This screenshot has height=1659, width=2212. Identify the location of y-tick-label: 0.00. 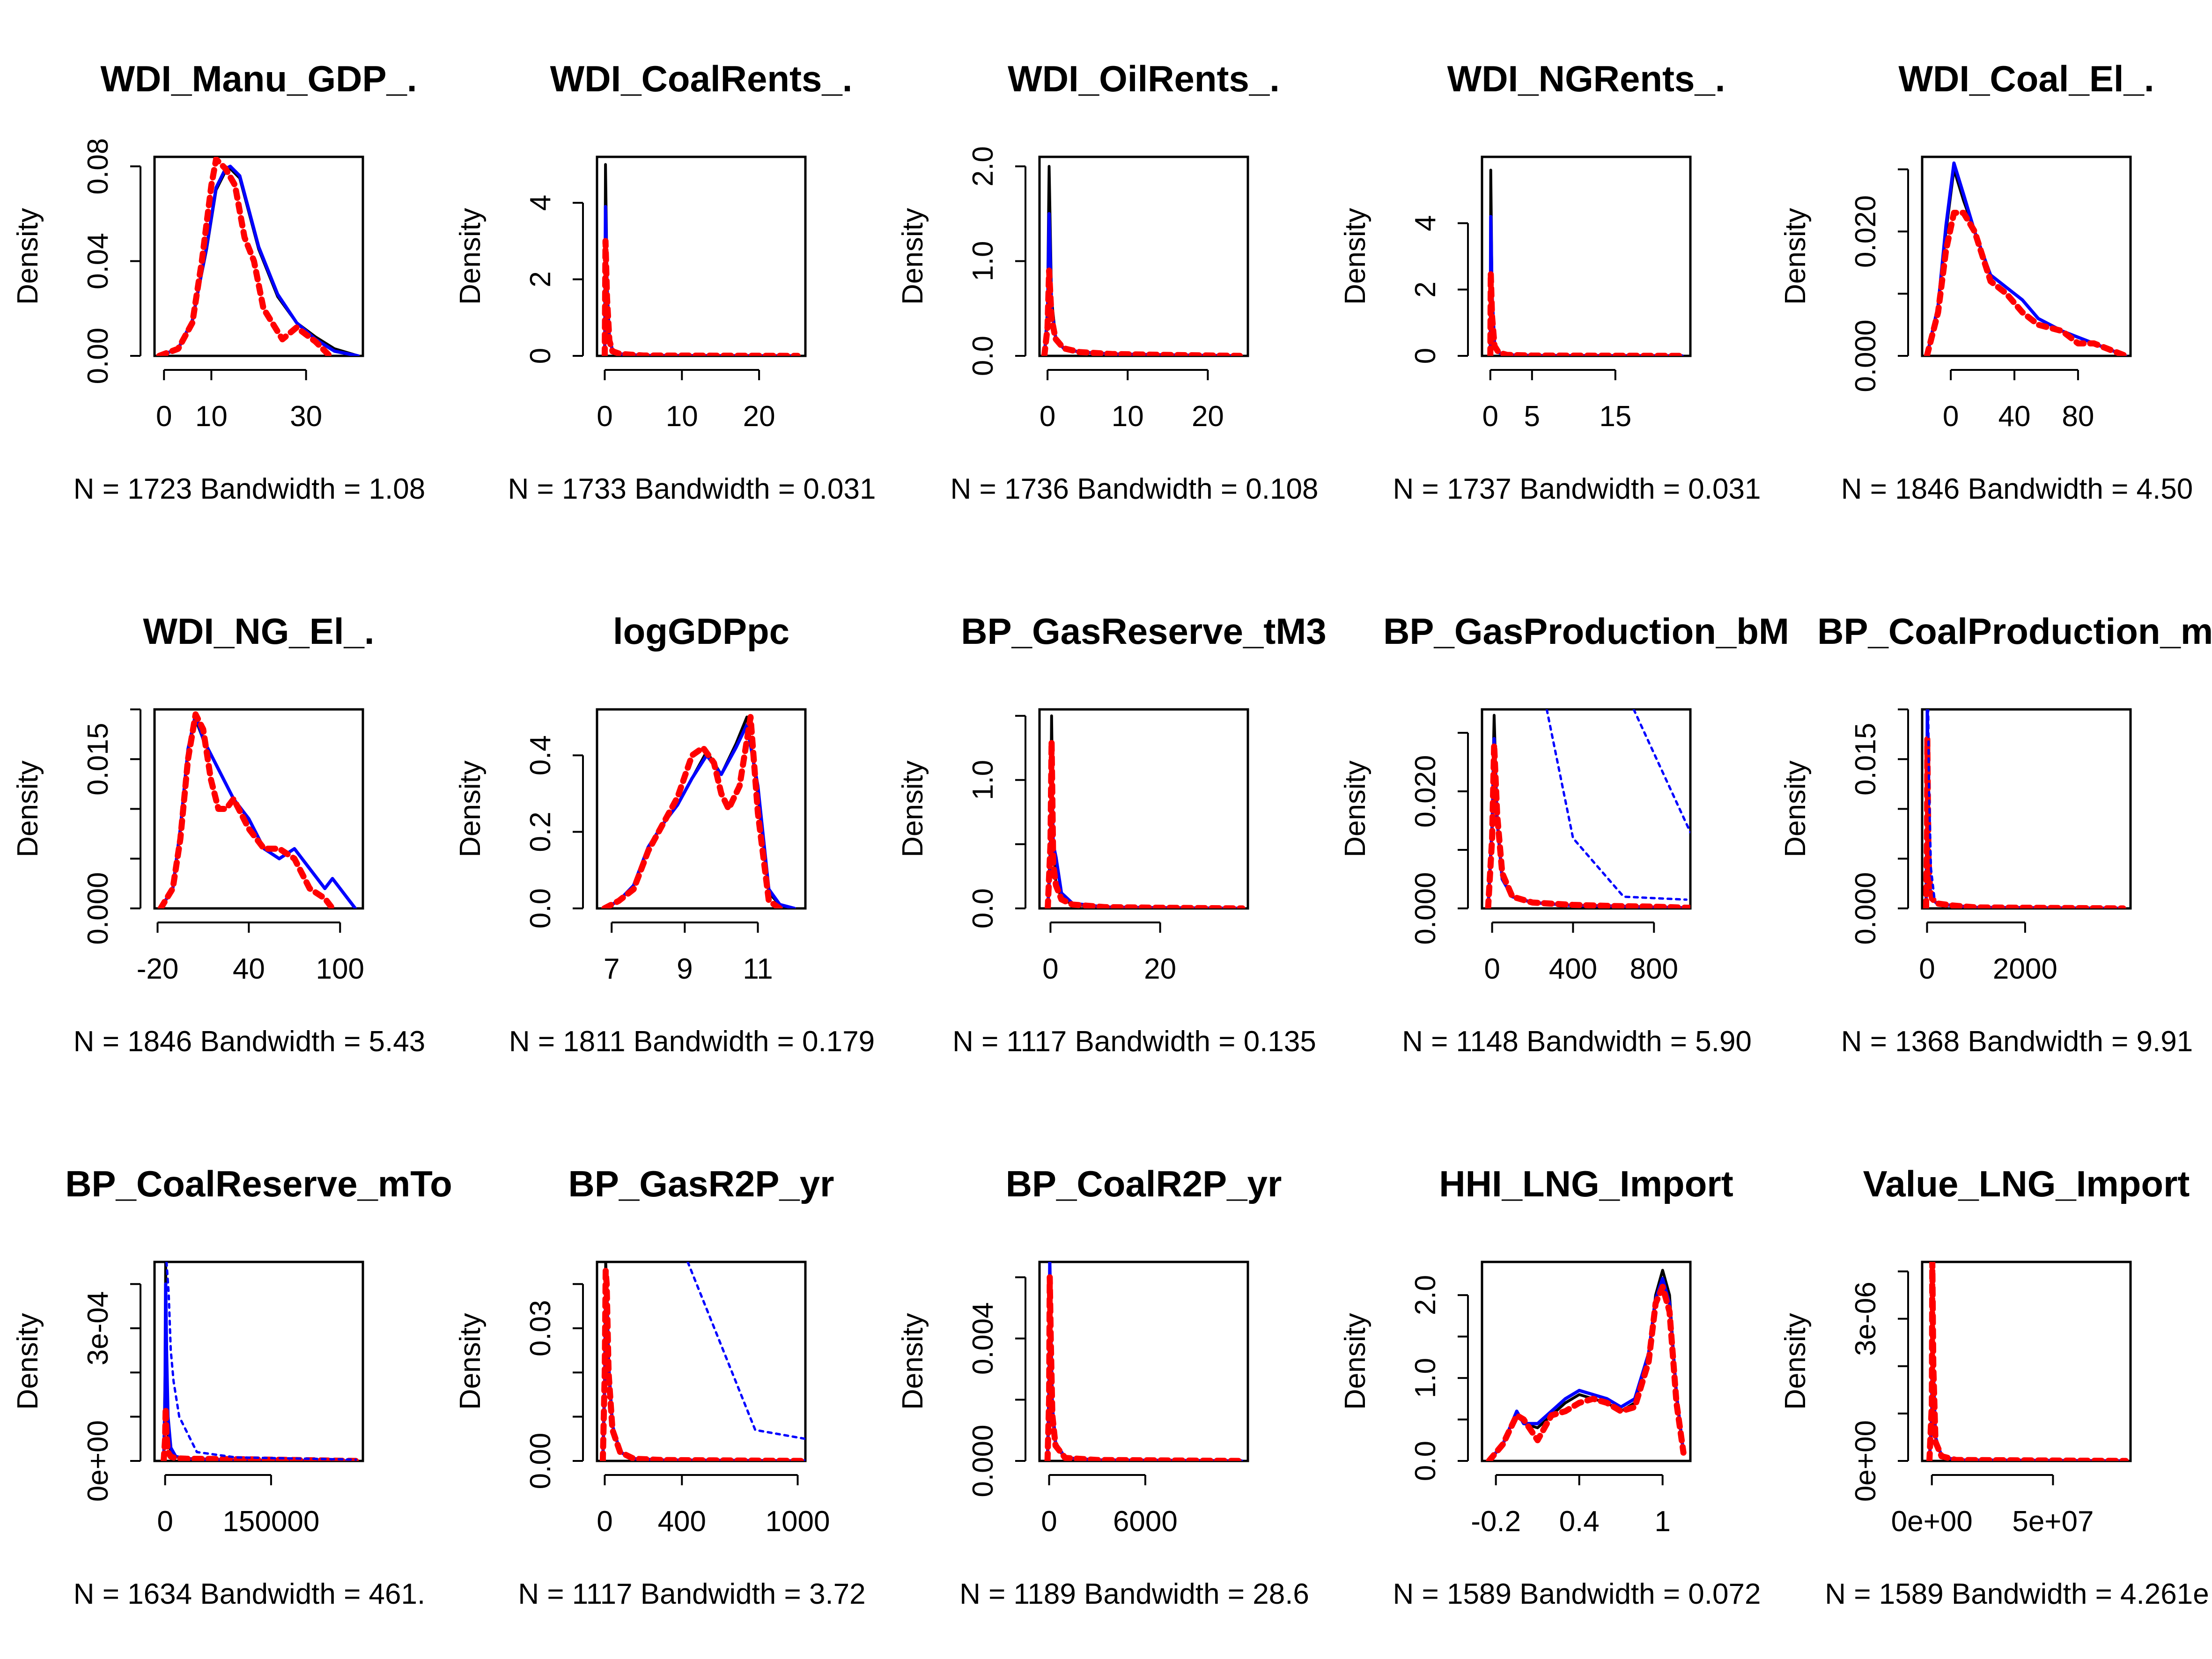
(540, 1461).